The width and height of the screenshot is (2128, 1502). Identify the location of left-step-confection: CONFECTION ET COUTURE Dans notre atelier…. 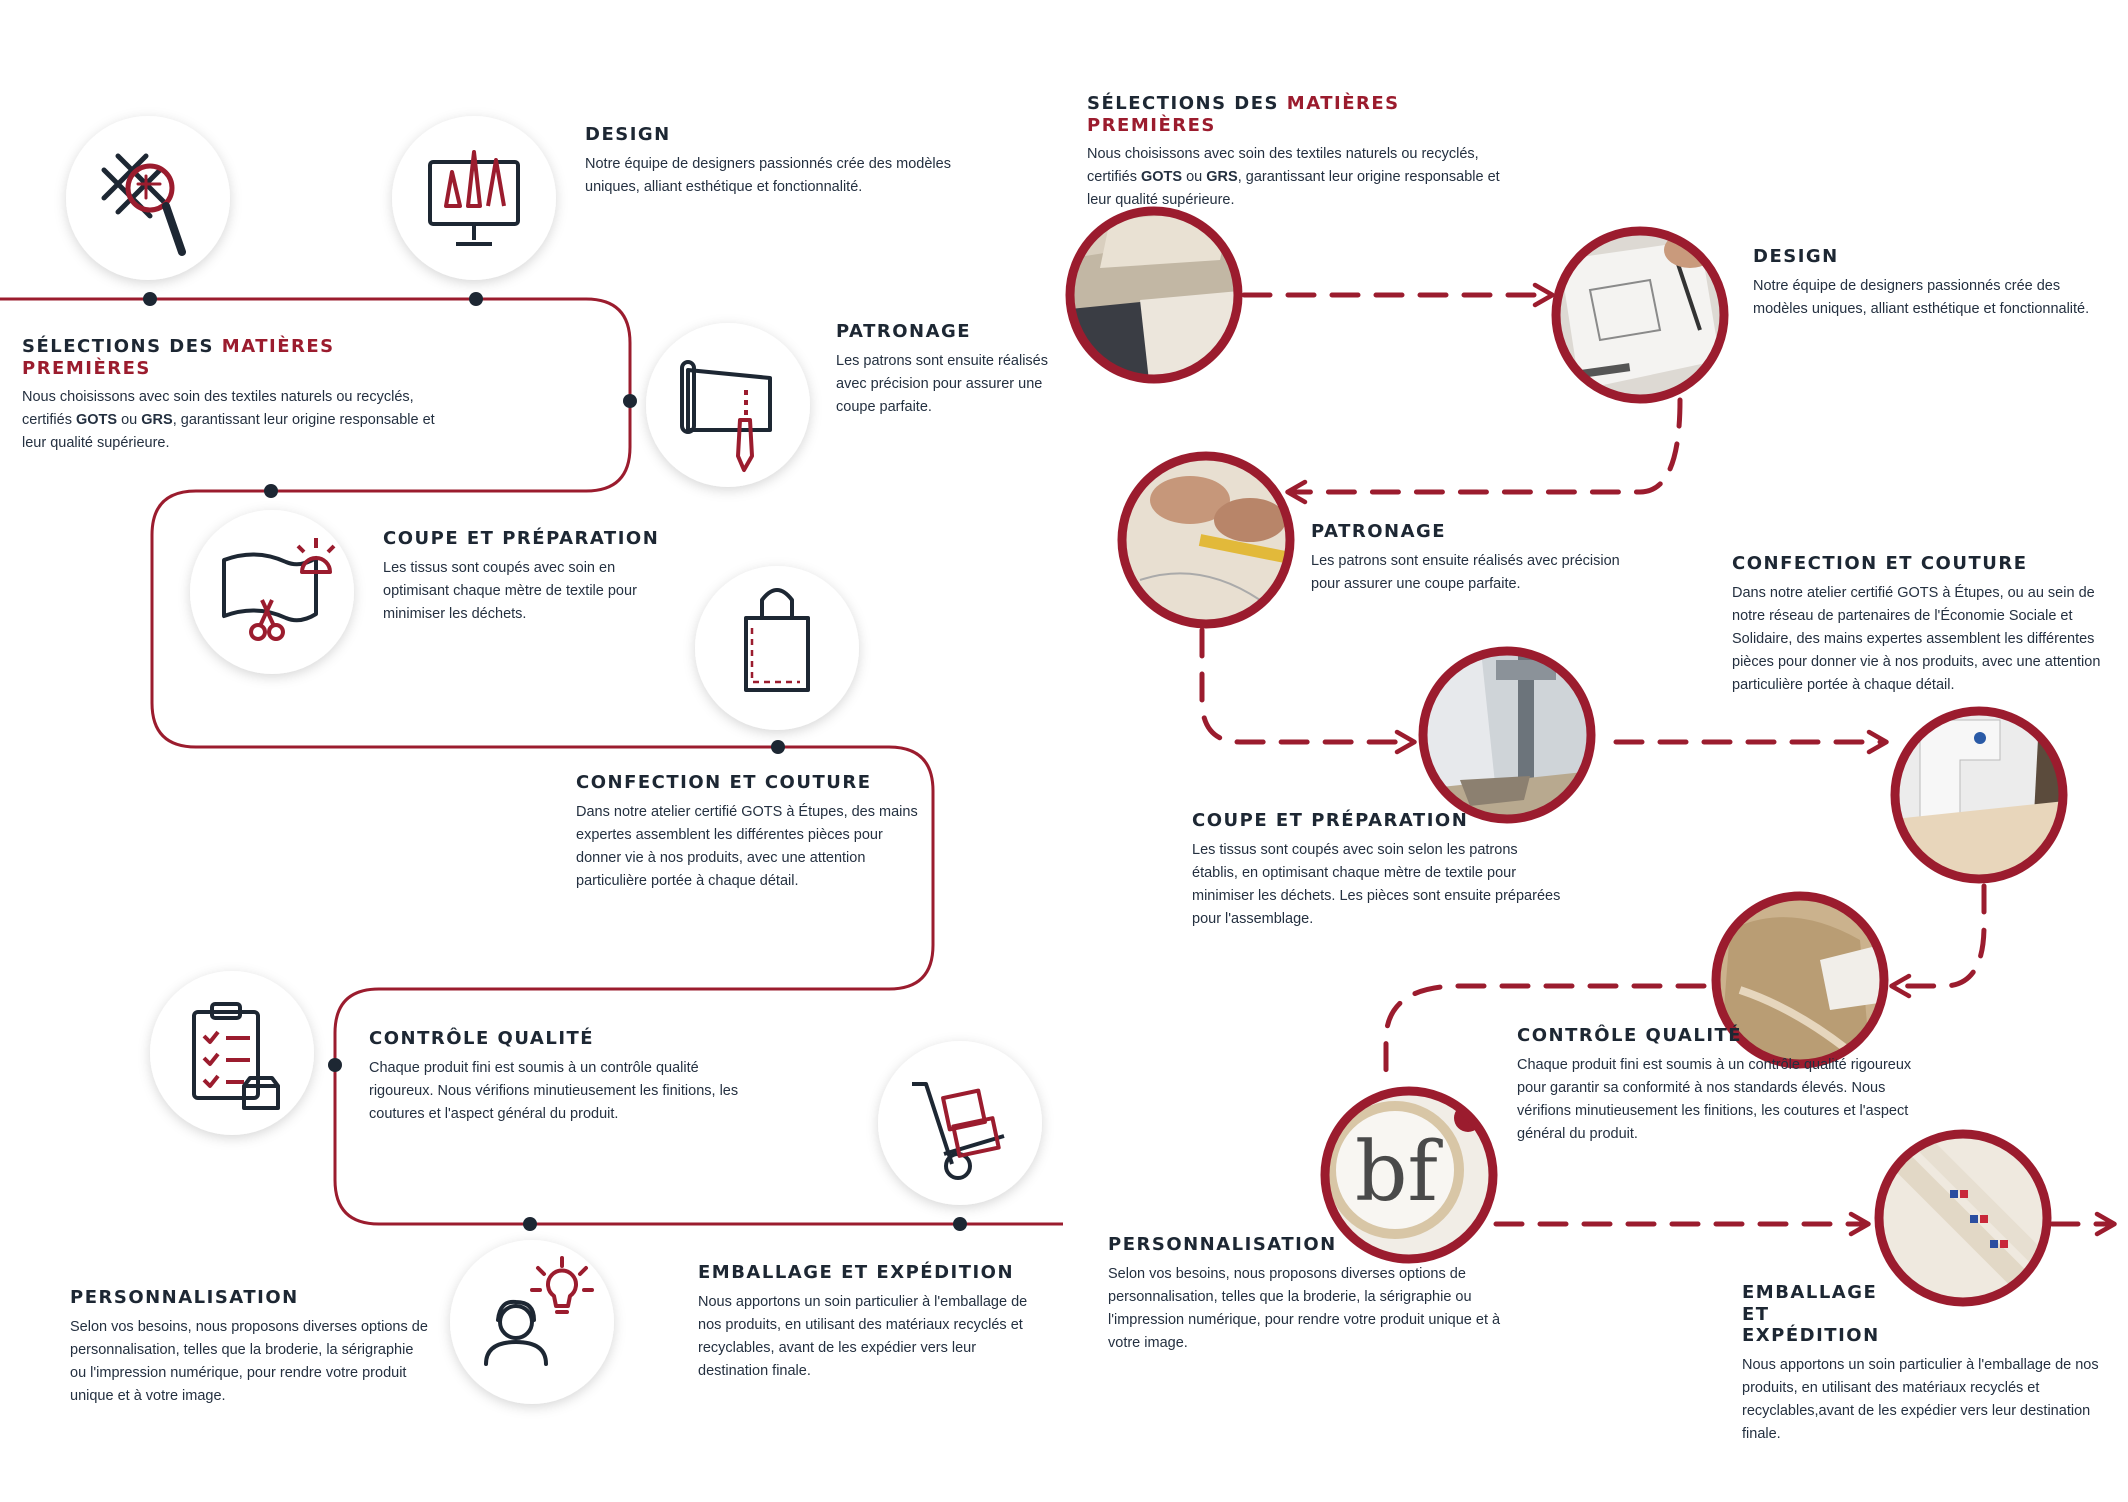
(751, 832).